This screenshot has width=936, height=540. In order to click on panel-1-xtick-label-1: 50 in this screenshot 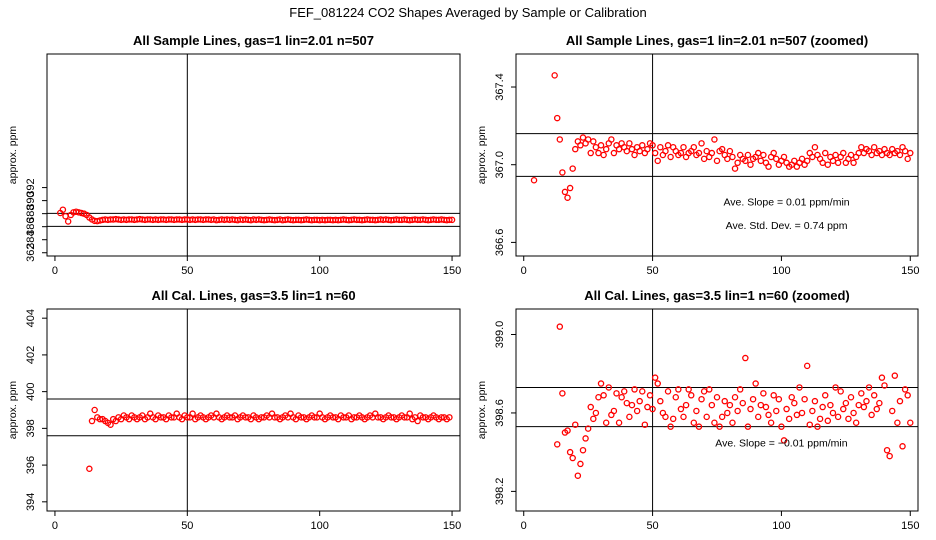, I will do `click(187, 271)`.